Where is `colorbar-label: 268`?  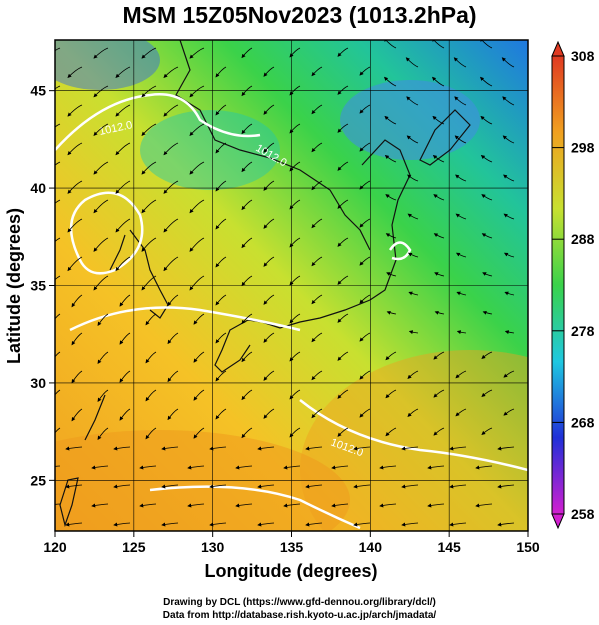
colorbar-label: 268 is located at coordinates (583, 422).